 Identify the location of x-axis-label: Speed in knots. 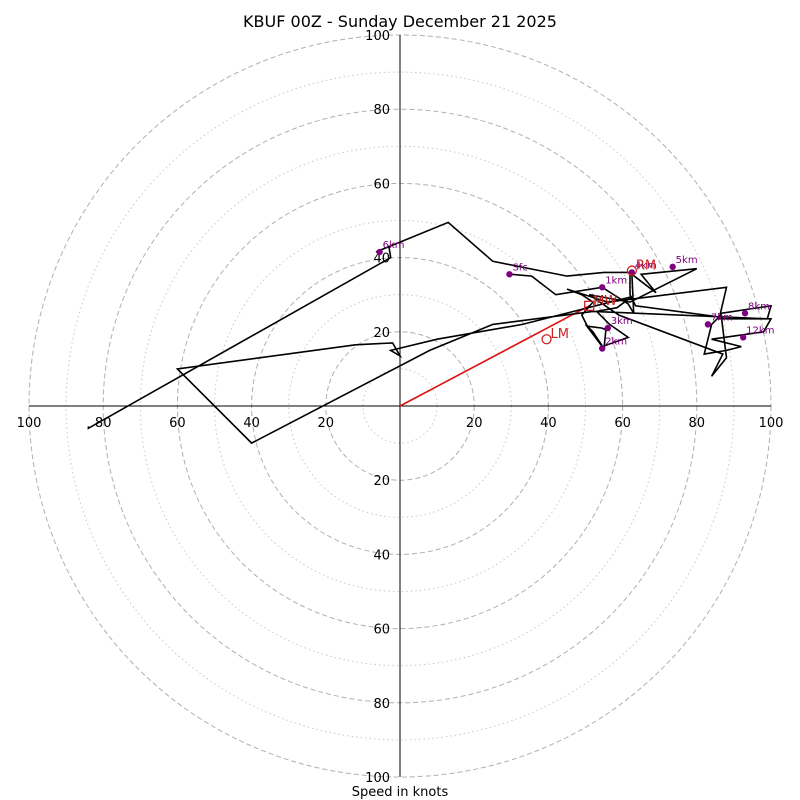
(400, 792).